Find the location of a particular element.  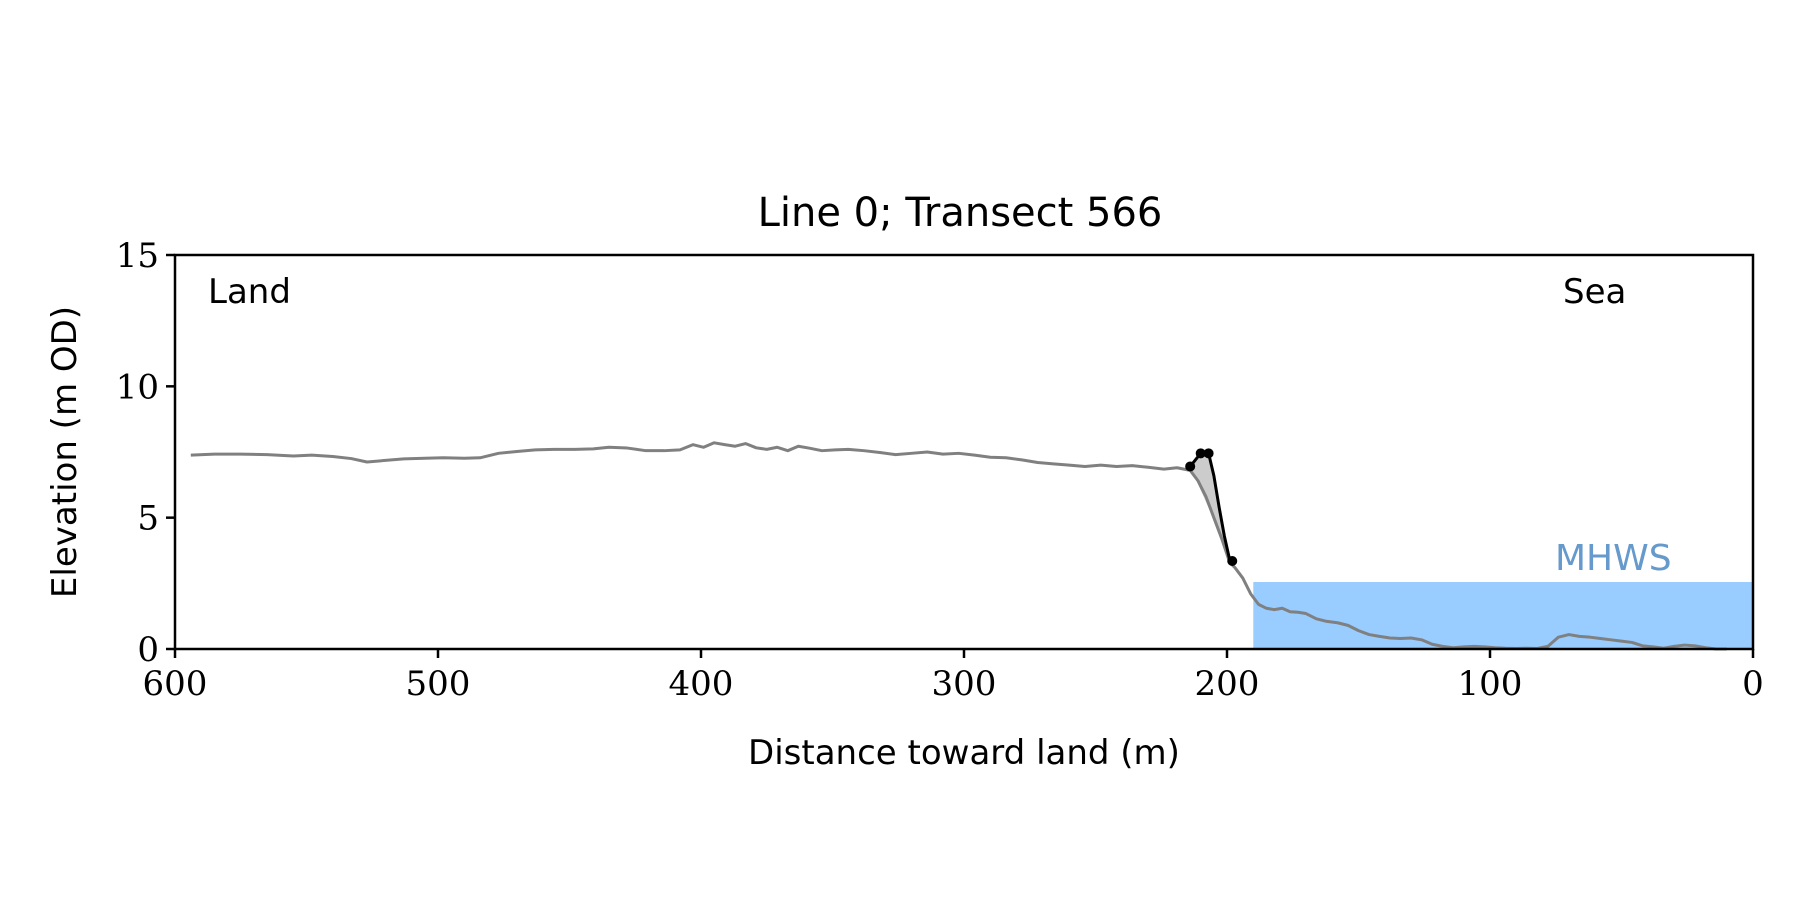

y-tick-label: 0 is located at coordinates (148, 650).